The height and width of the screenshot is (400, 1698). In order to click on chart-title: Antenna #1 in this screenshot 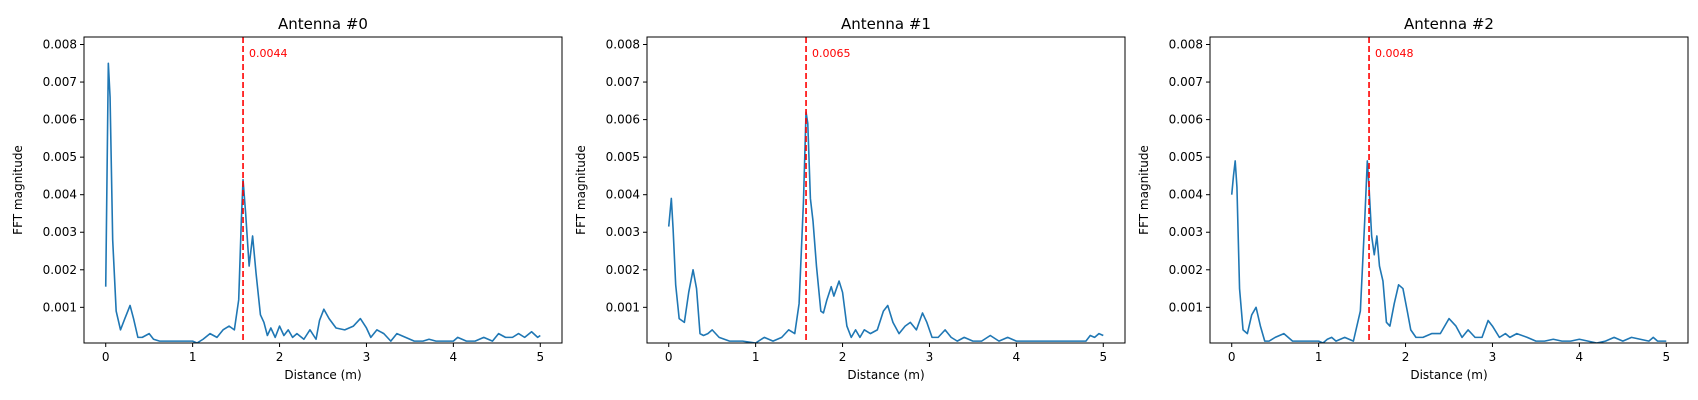, I will do `click(886, 24)`.